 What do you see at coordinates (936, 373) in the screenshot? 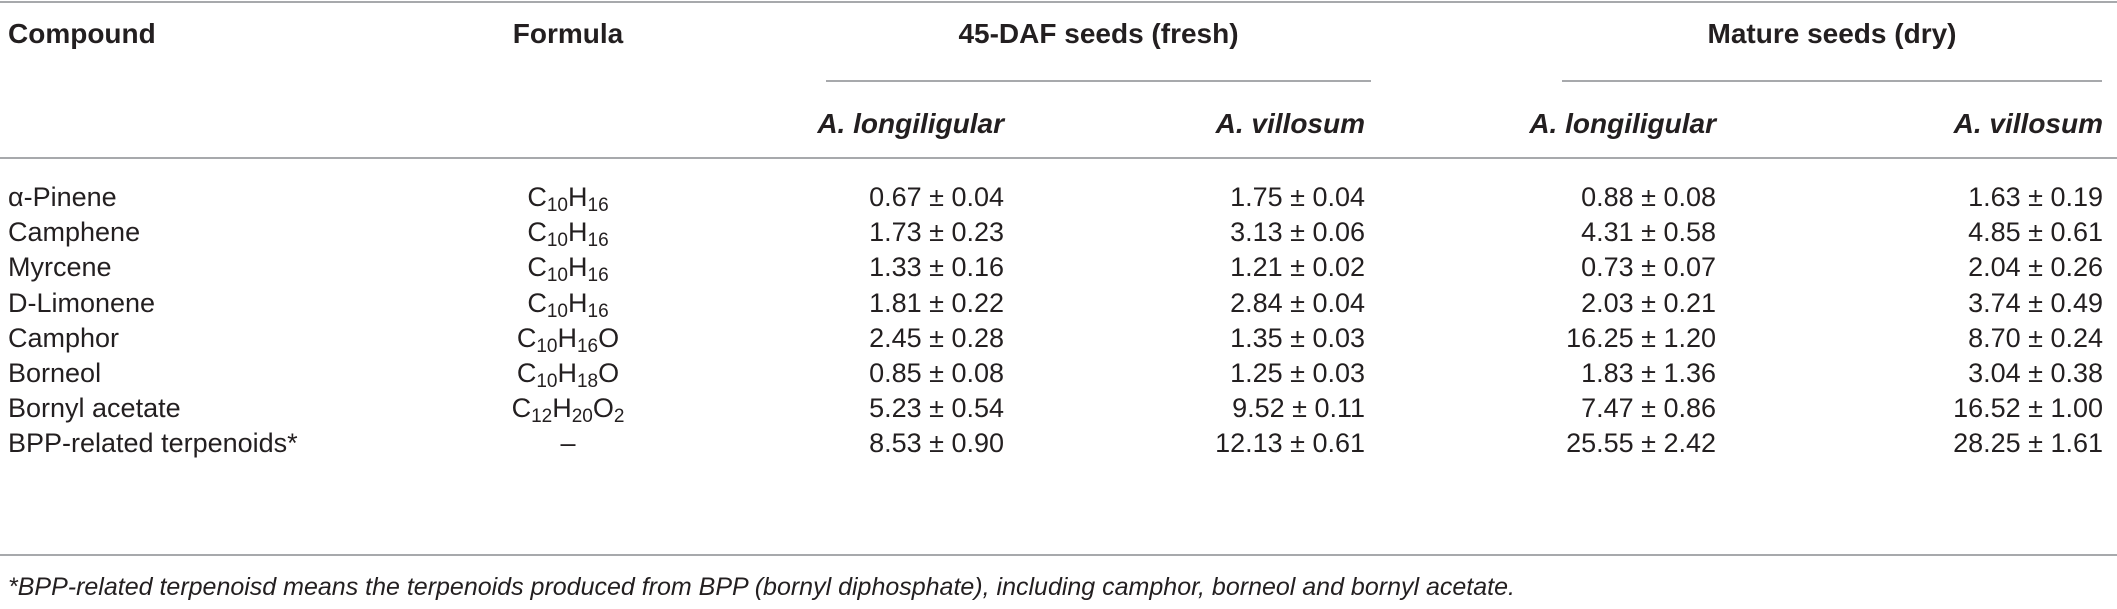
I see `value-cell: 0.85 ± 0.08` at bounding box center [936, 373].